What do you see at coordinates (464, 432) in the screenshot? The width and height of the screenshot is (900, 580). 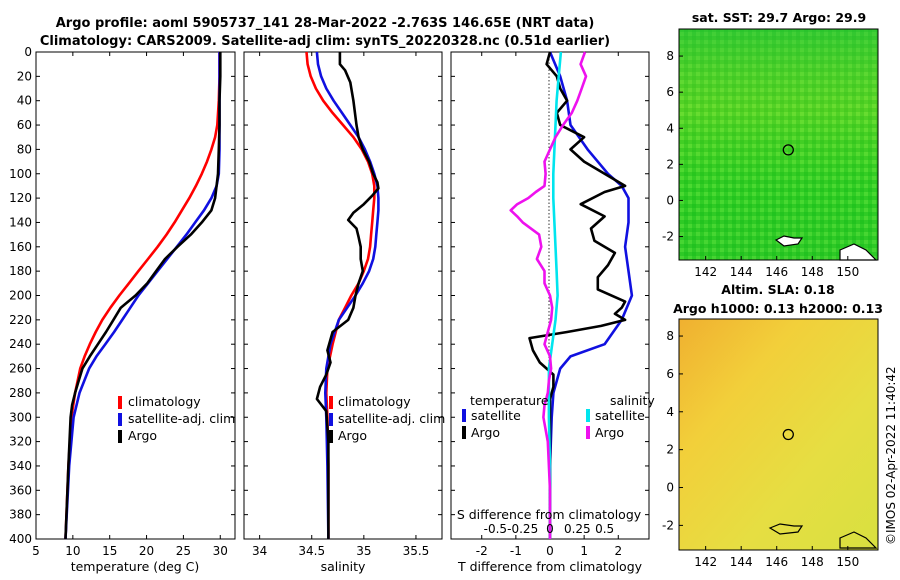 I see `legend-temp-argo-swatch` at bounding box center [464, 432].